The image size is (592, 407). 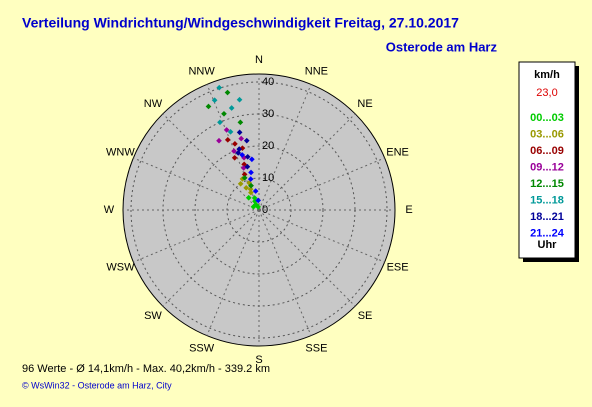 What do you see at coordinates (397, 153) in the screenshot?
I see `direction-label: ENE` at bounding box center [397, 153].